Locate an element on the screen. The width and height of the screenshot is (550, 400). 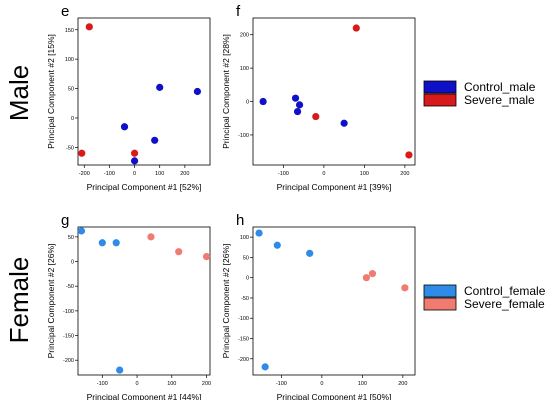
x-axis-label: Principal Component #1 [44%] is located at coordinates (144, 396).